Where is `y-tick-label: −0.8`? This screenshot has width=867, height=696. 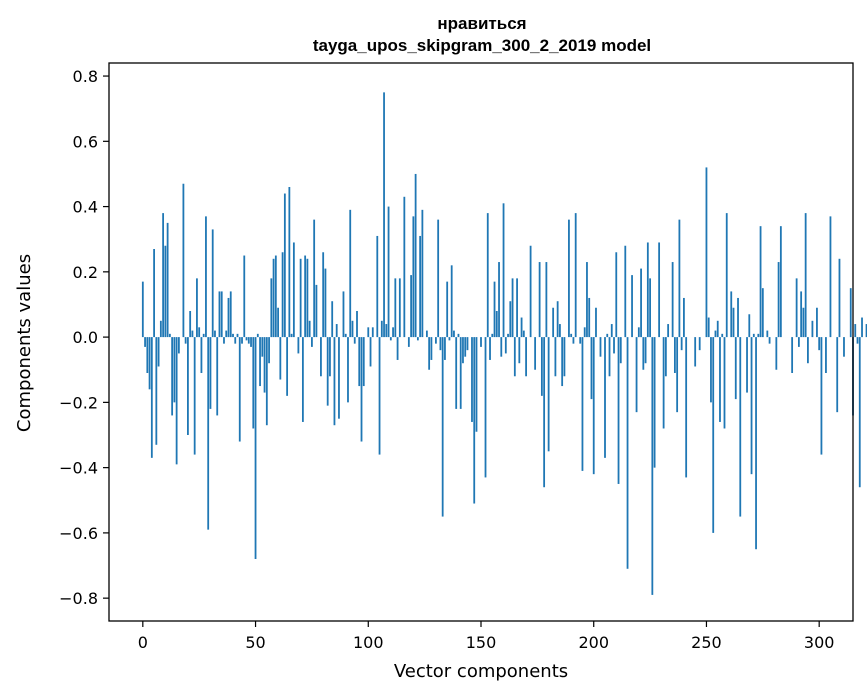
y-tick-label: −0.8 is located at coordinates (78, 598).